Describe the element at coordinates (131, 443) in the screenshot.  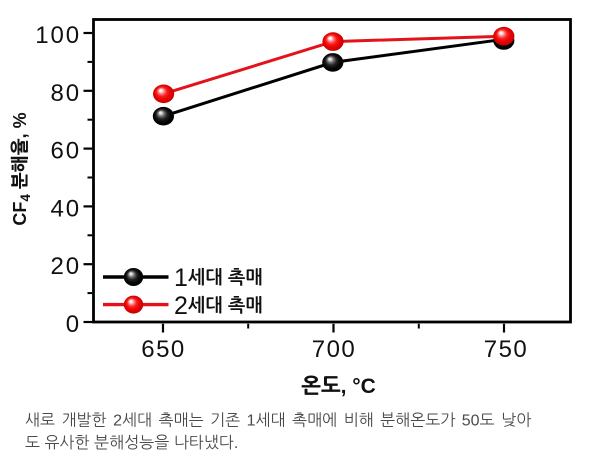
I see `svg-text: 도 유사한 분해성능을 나타냈다.` at that location.